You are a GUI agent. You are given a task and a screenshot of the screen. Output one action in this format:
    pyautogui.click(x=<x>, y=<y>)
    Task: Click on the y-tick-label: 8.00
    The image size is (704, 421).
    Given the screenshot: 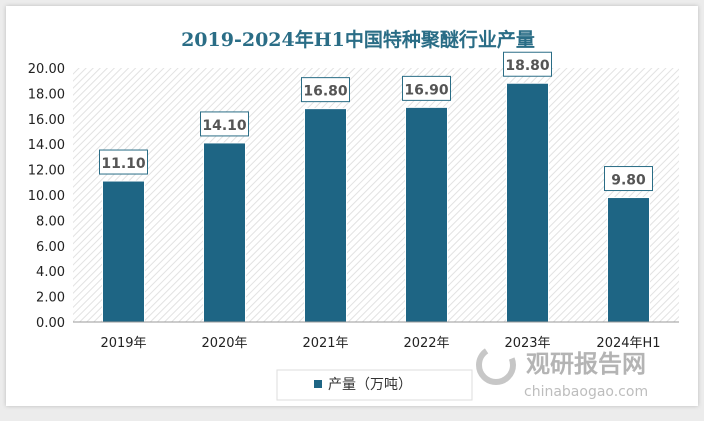 What is the action you would take?
    pyautogui.click(x=50, y=221)
    